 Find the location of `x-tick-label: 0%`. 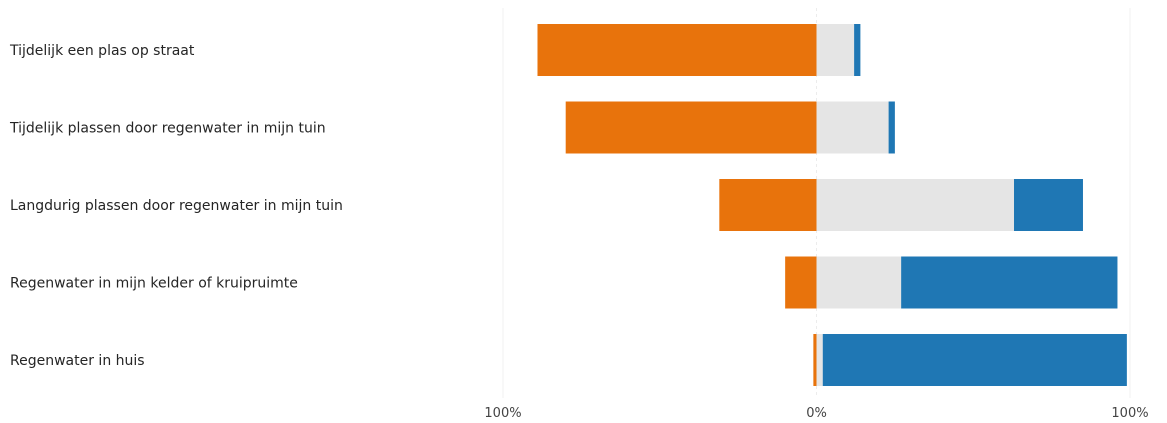

x-tick-label: 0% is located at coordinates (816, 413).